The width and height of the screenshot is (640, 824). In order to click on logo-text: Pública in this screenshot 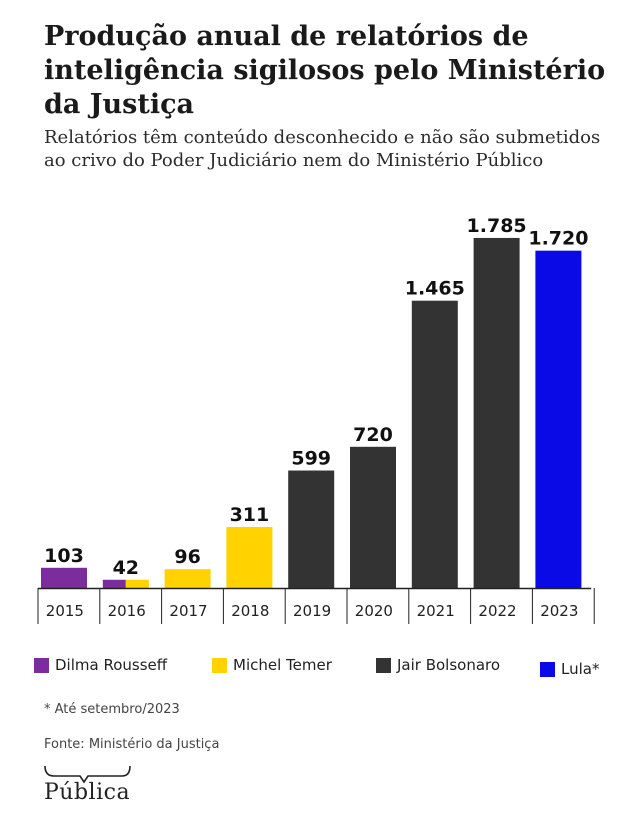, I will do `click(87, 792)`.